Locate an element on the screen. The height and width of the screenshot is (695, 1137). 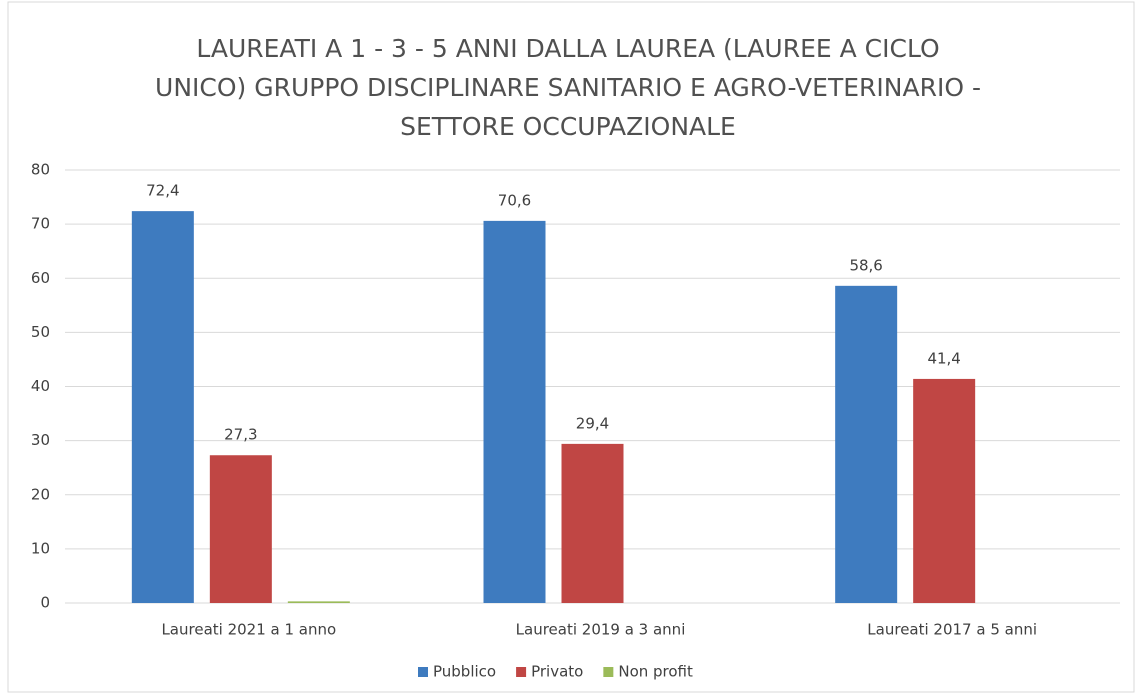
x-tick-label: Laureati 2017 a 5 anni is located at coordinates (952, 630).